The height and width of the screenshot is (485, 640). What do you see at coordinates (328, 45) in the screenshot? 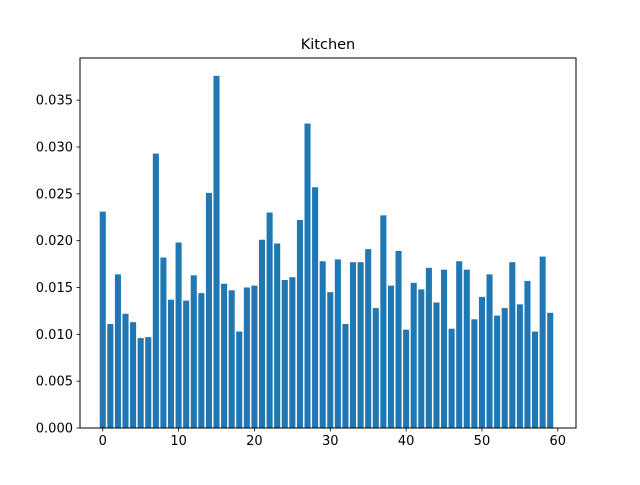
I see `chart-title: Kitchen` at bounding box center [328, 45].